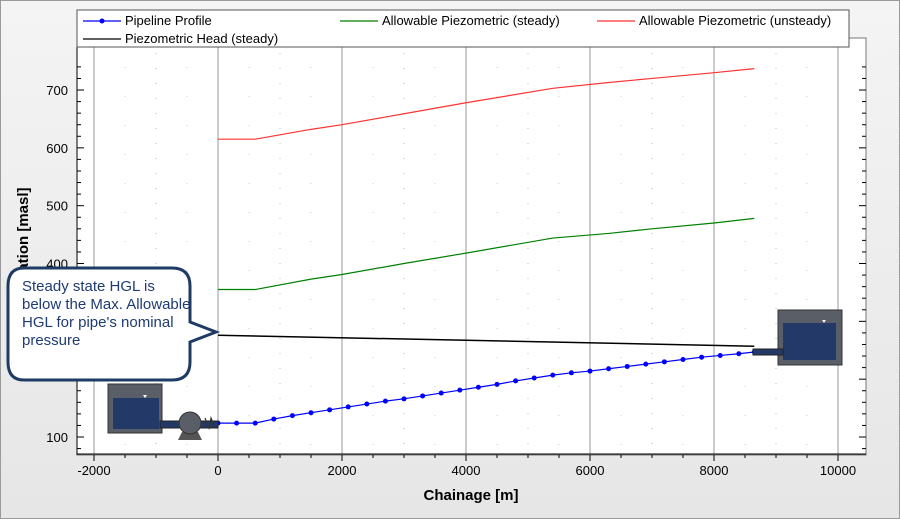 This screenshot has width=900, height=519. I want to click on pump-icon, so click(190, 425).